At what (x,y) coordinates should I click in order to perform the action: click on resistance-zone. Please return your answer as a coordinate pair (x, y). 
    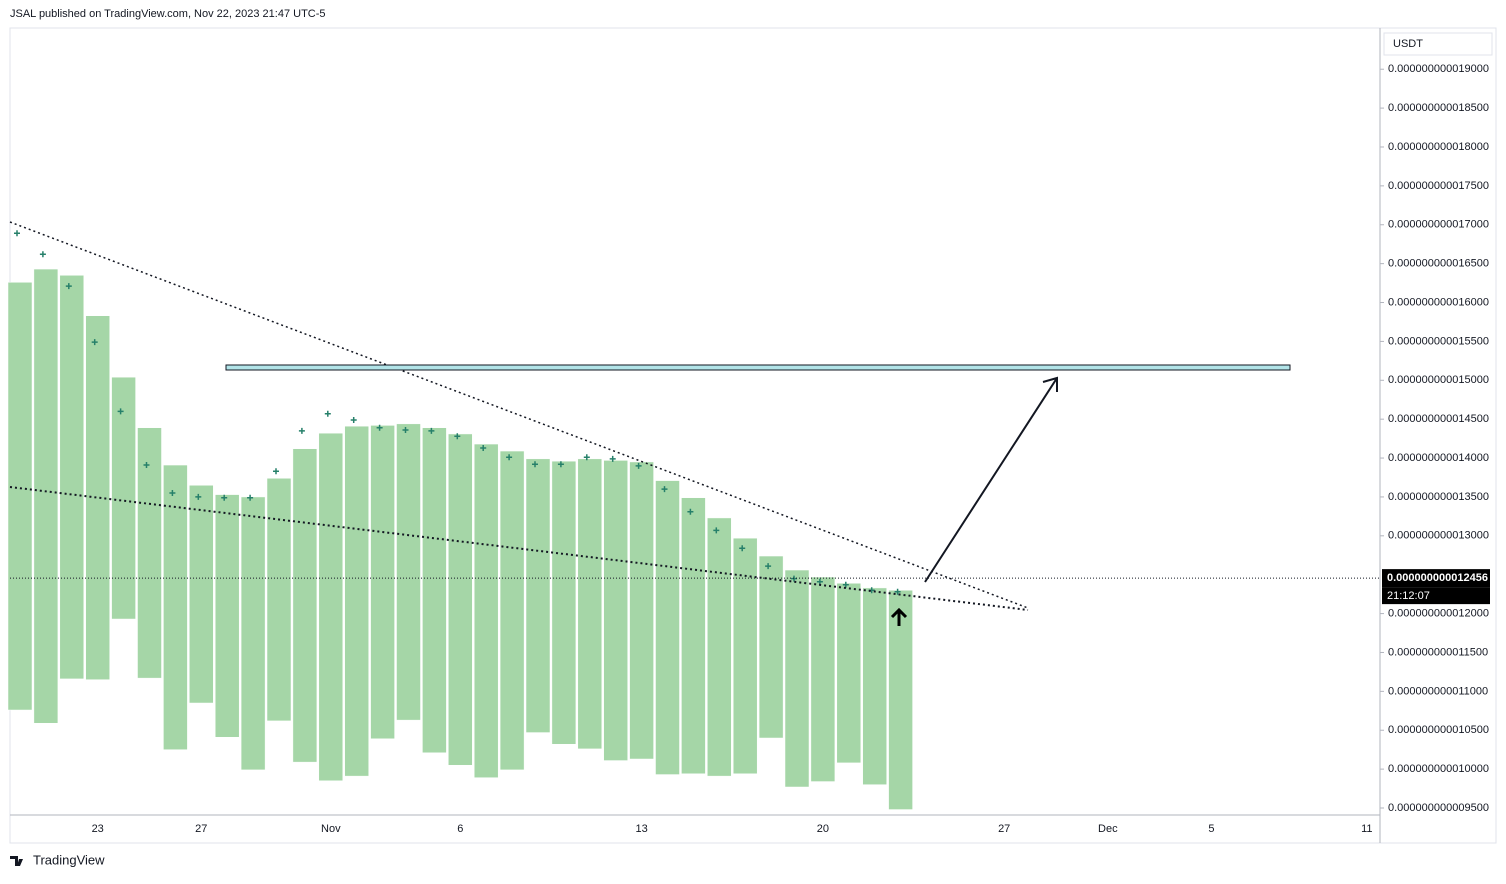
    Looking at the image, I should click on (758, 367).